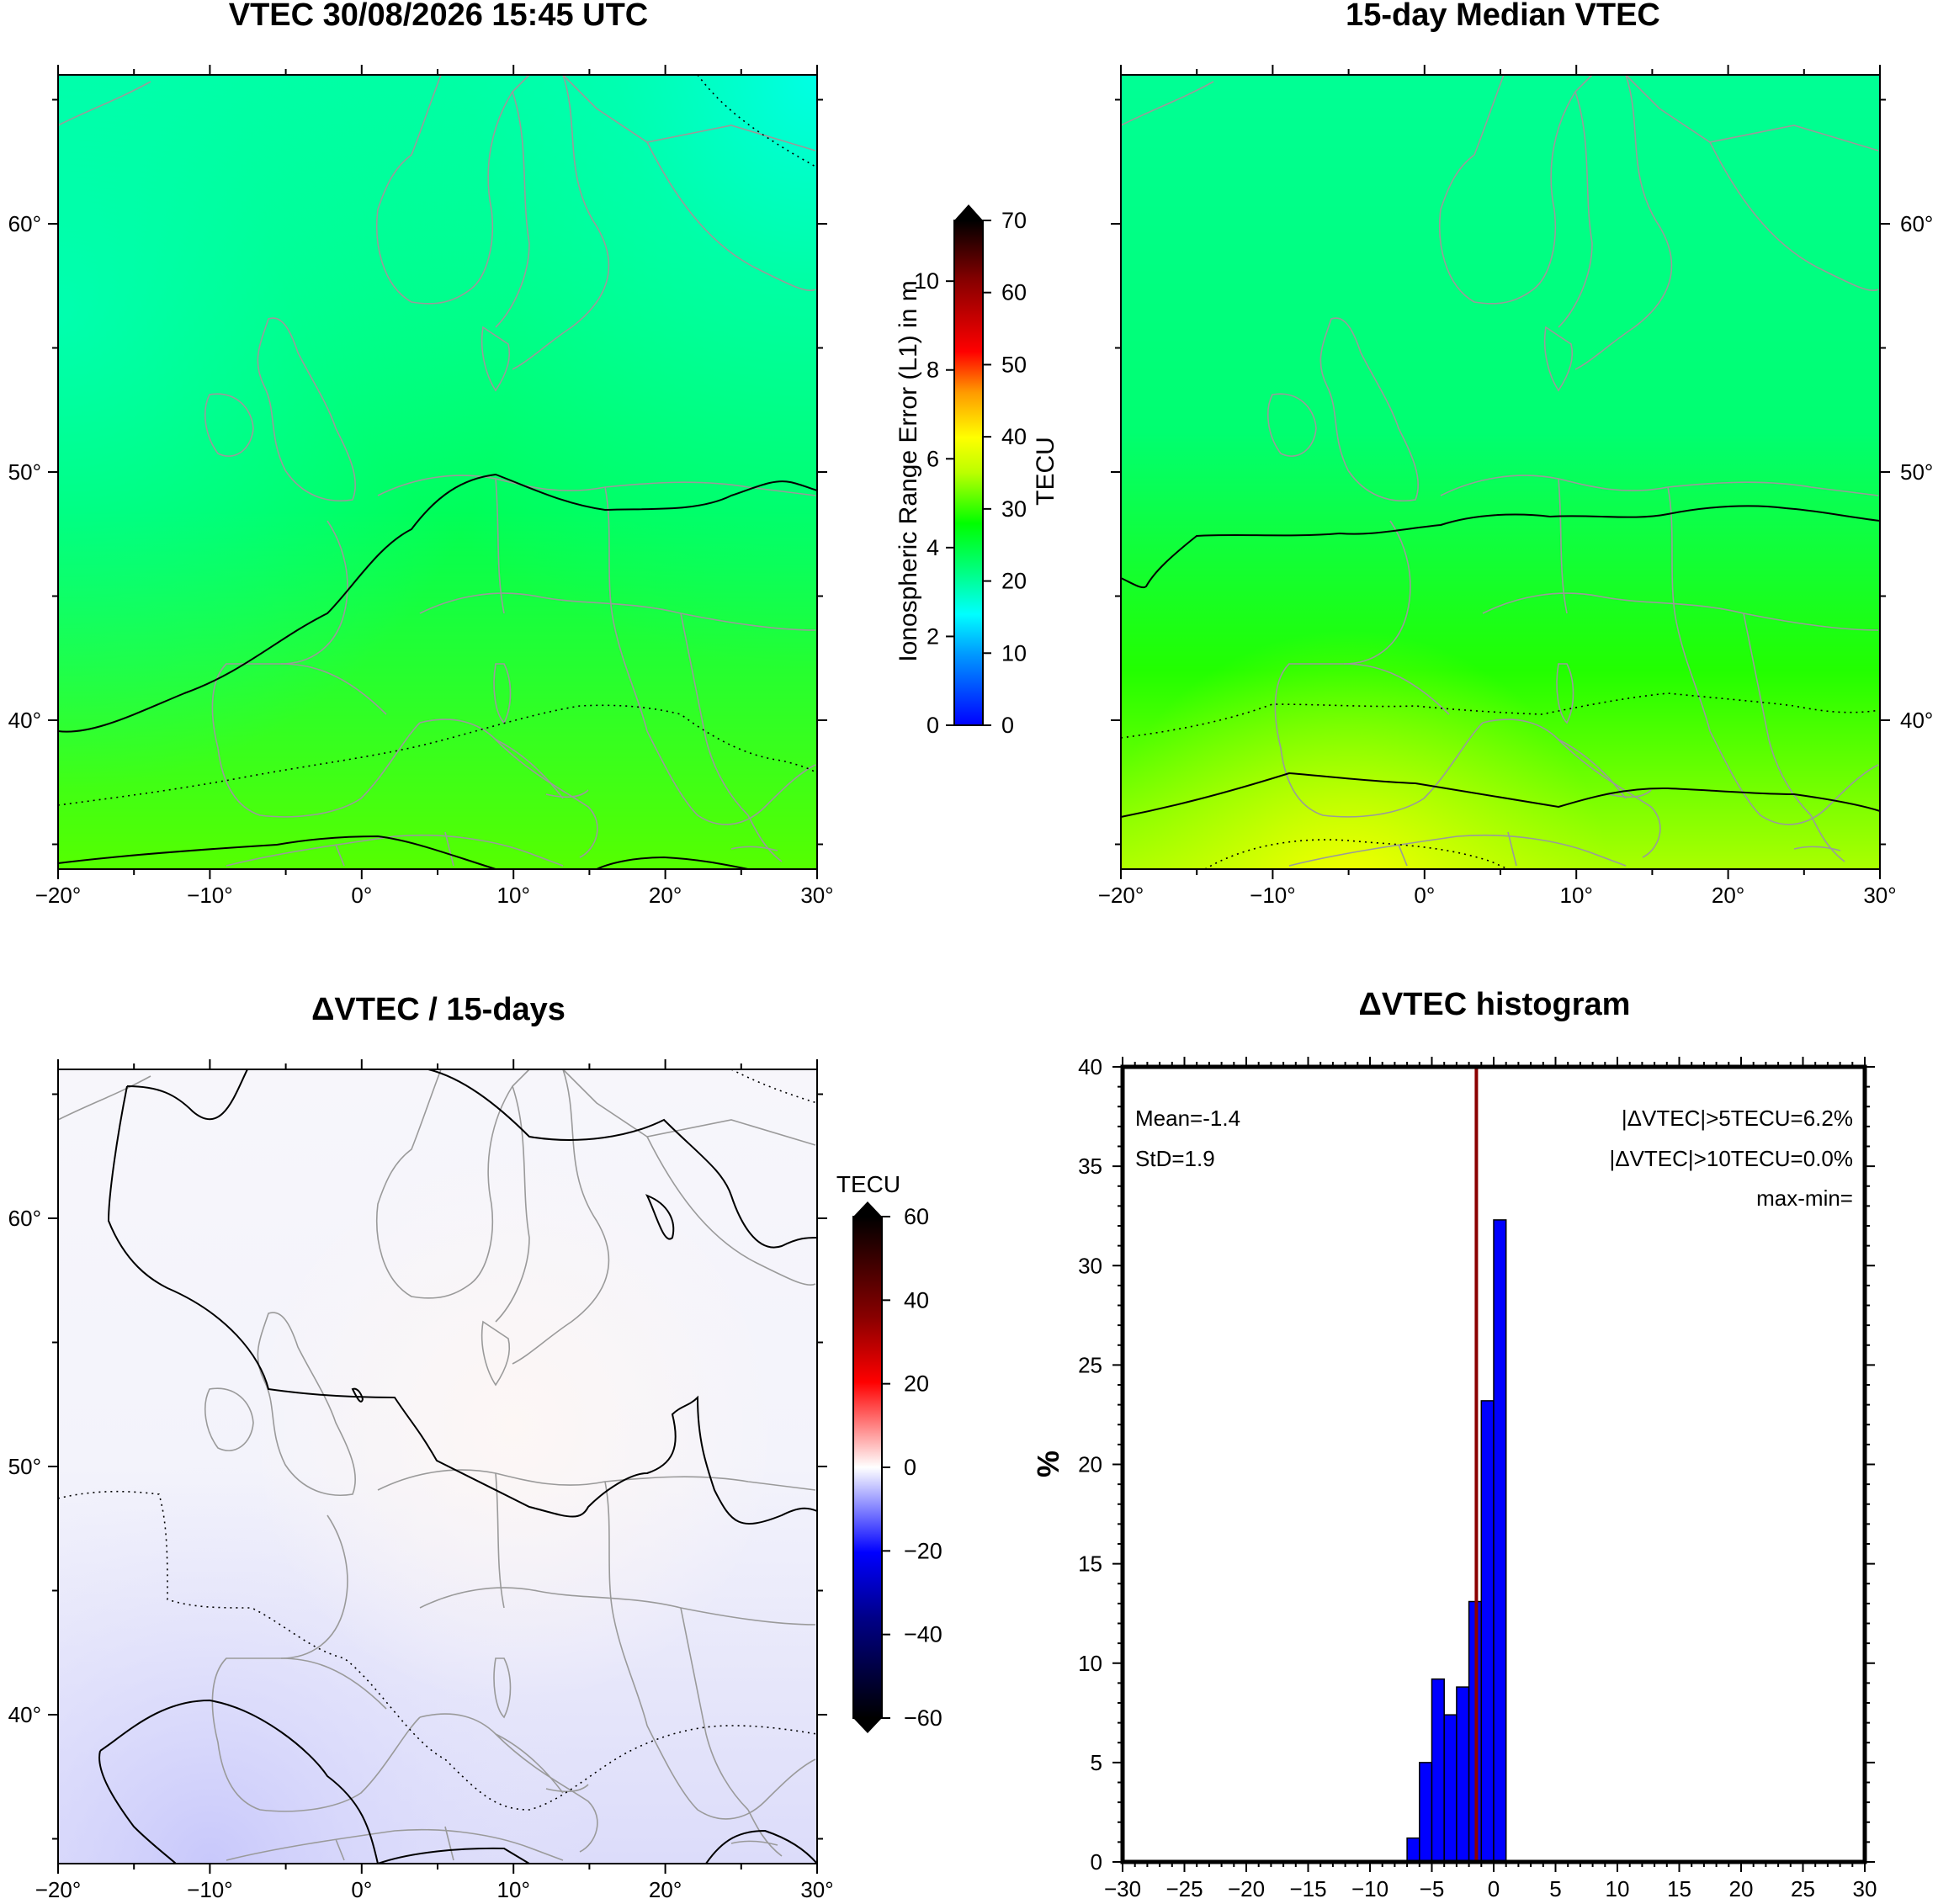 The image size is (1938, 1904). Describe the element at coordinates (1494, 1888) in the screenshot. I see `histogram-x-tick-label: 0` at that location.